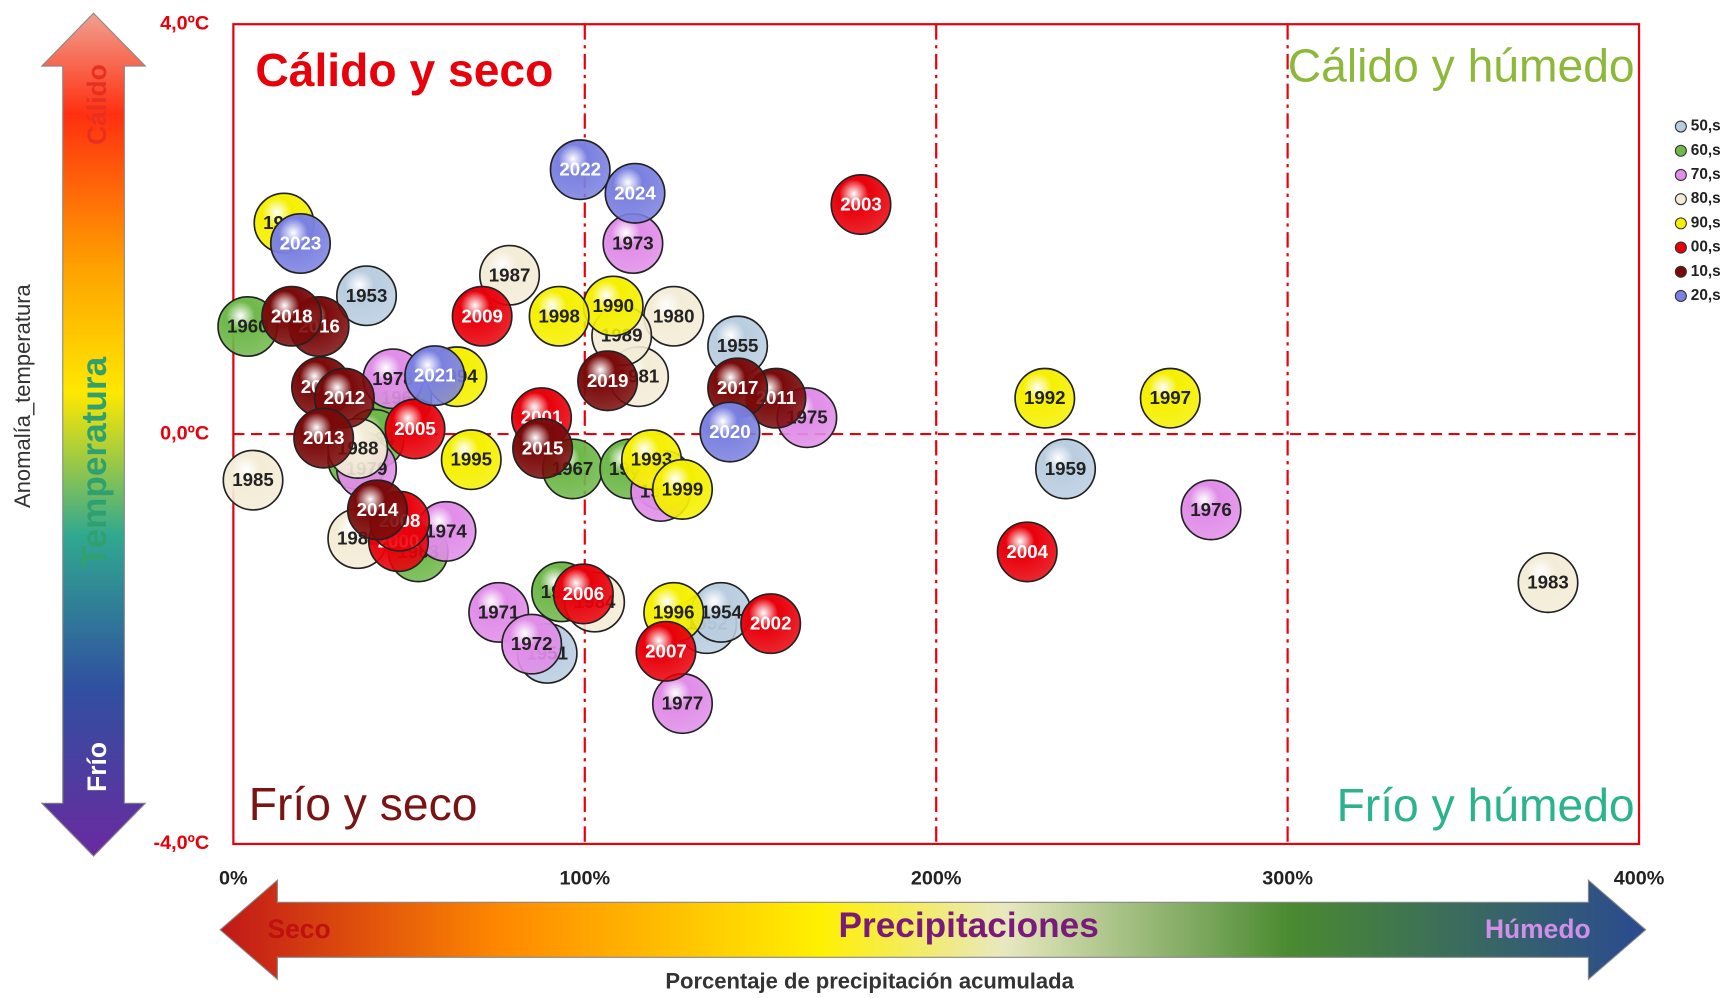 The image size is (1726, 998). What do you see at coordinates (184, 433) in the screenshot?
I see `y-tick-label: 0,0ºC` at bounding box center [184, 433].